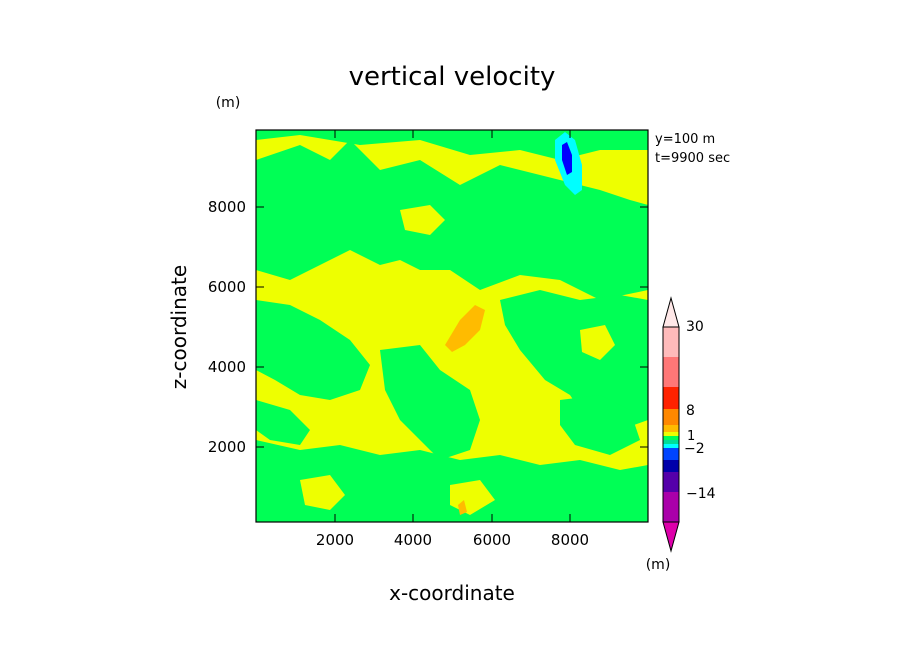 This screenshot has width=904, height=654. What do you see at coordinates (690, 411) in the screenshot?
I see `colorbar-label: 8` at bounding box center [690, 411].